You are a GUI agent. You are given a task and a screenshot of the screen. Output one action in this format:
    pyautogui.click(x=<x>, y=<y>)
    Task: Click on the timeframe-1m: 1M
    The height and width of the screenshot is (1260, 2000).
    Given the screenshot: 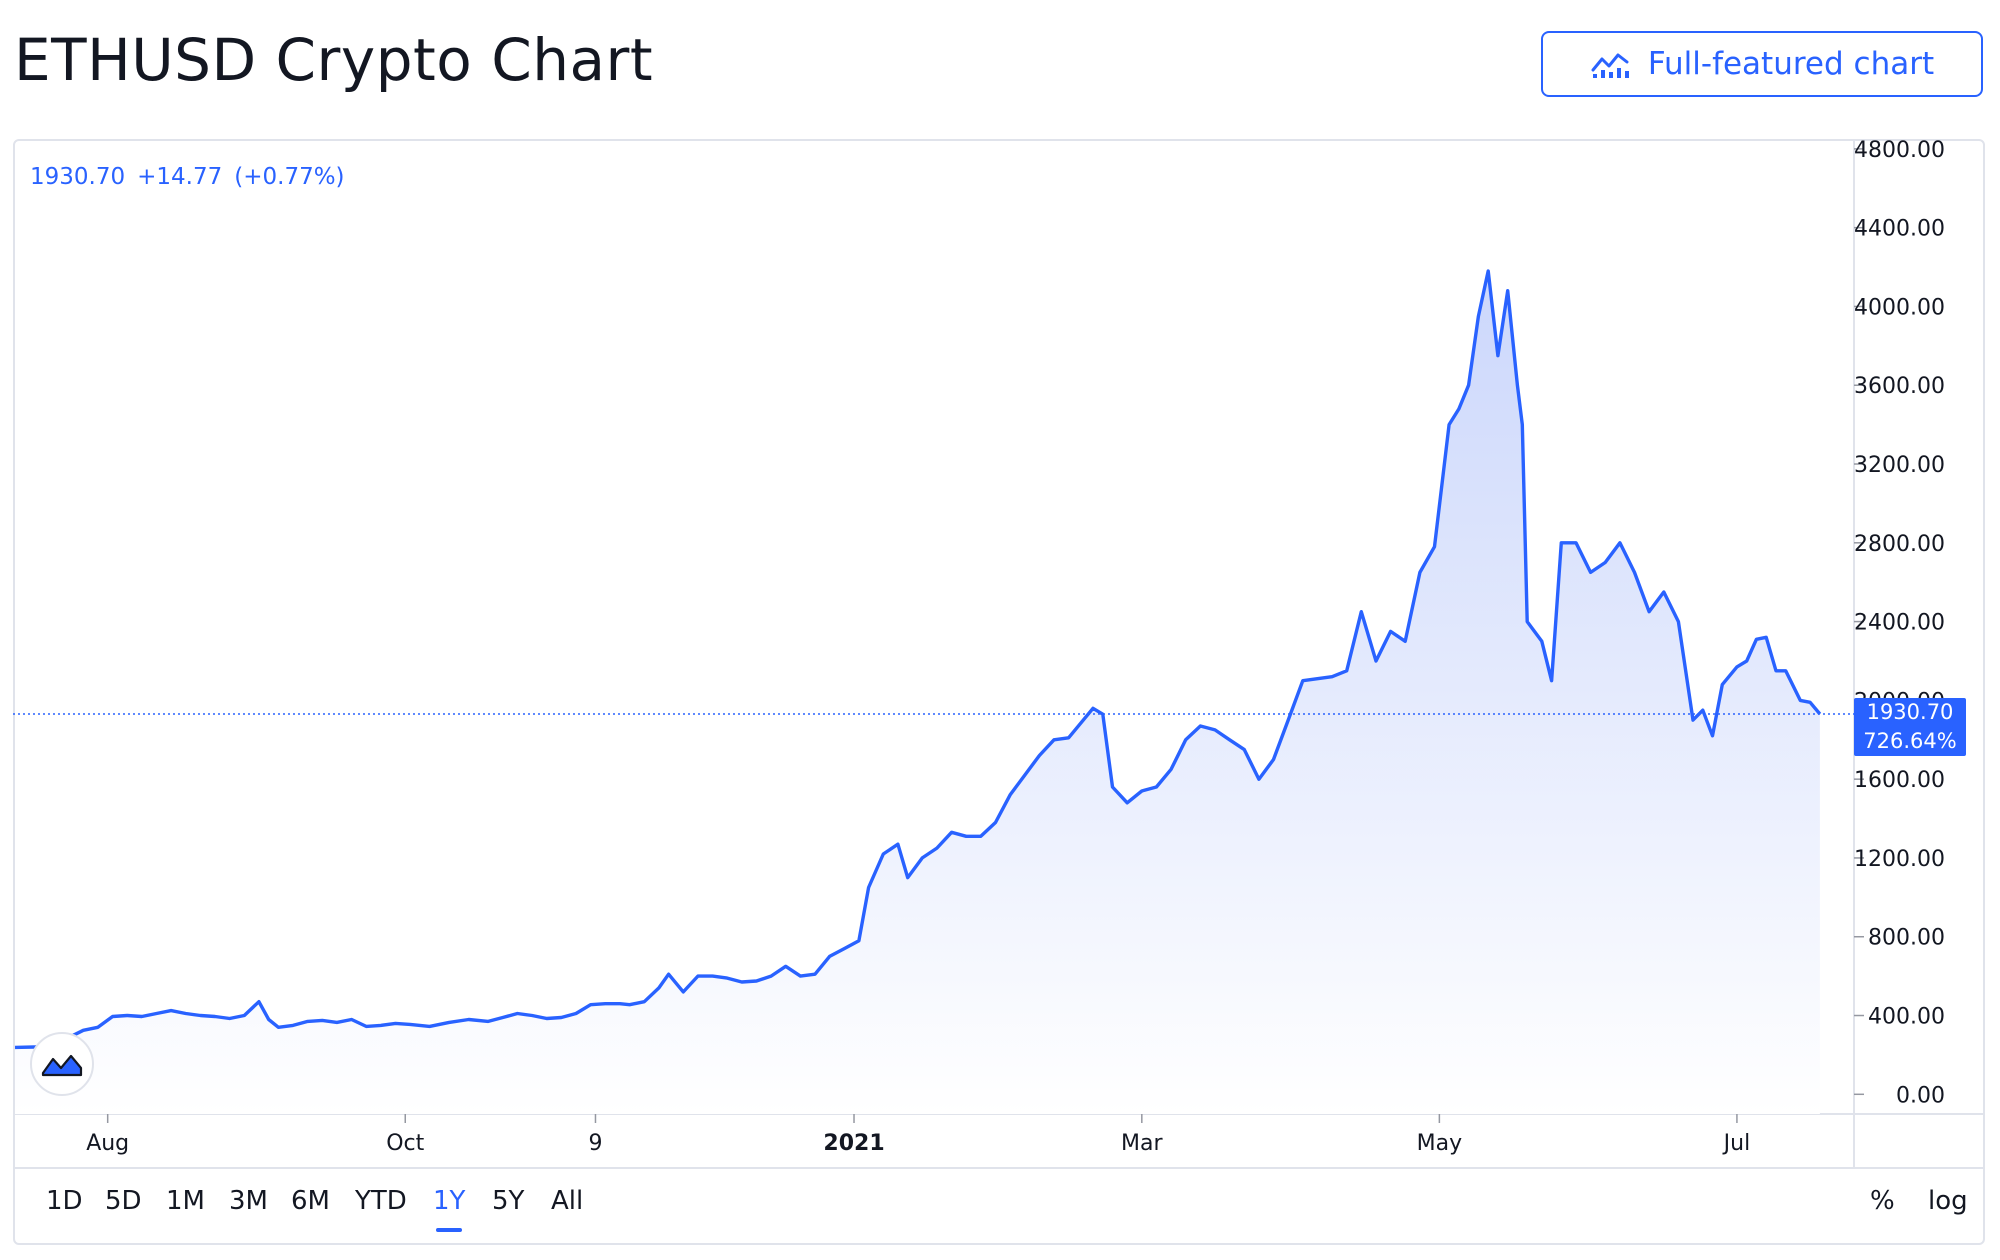 What is the action you would take?
    pyautogui.click(x=185, y=1201)
    